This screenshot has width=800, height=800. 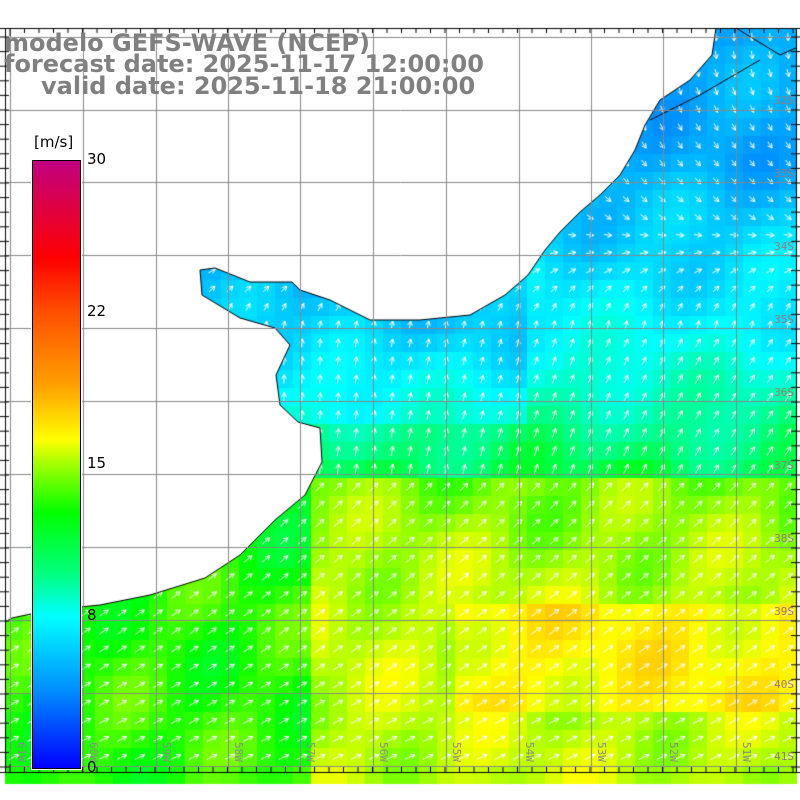 I want to click on colorbar-tick: 15, so click(x=97, y=463).